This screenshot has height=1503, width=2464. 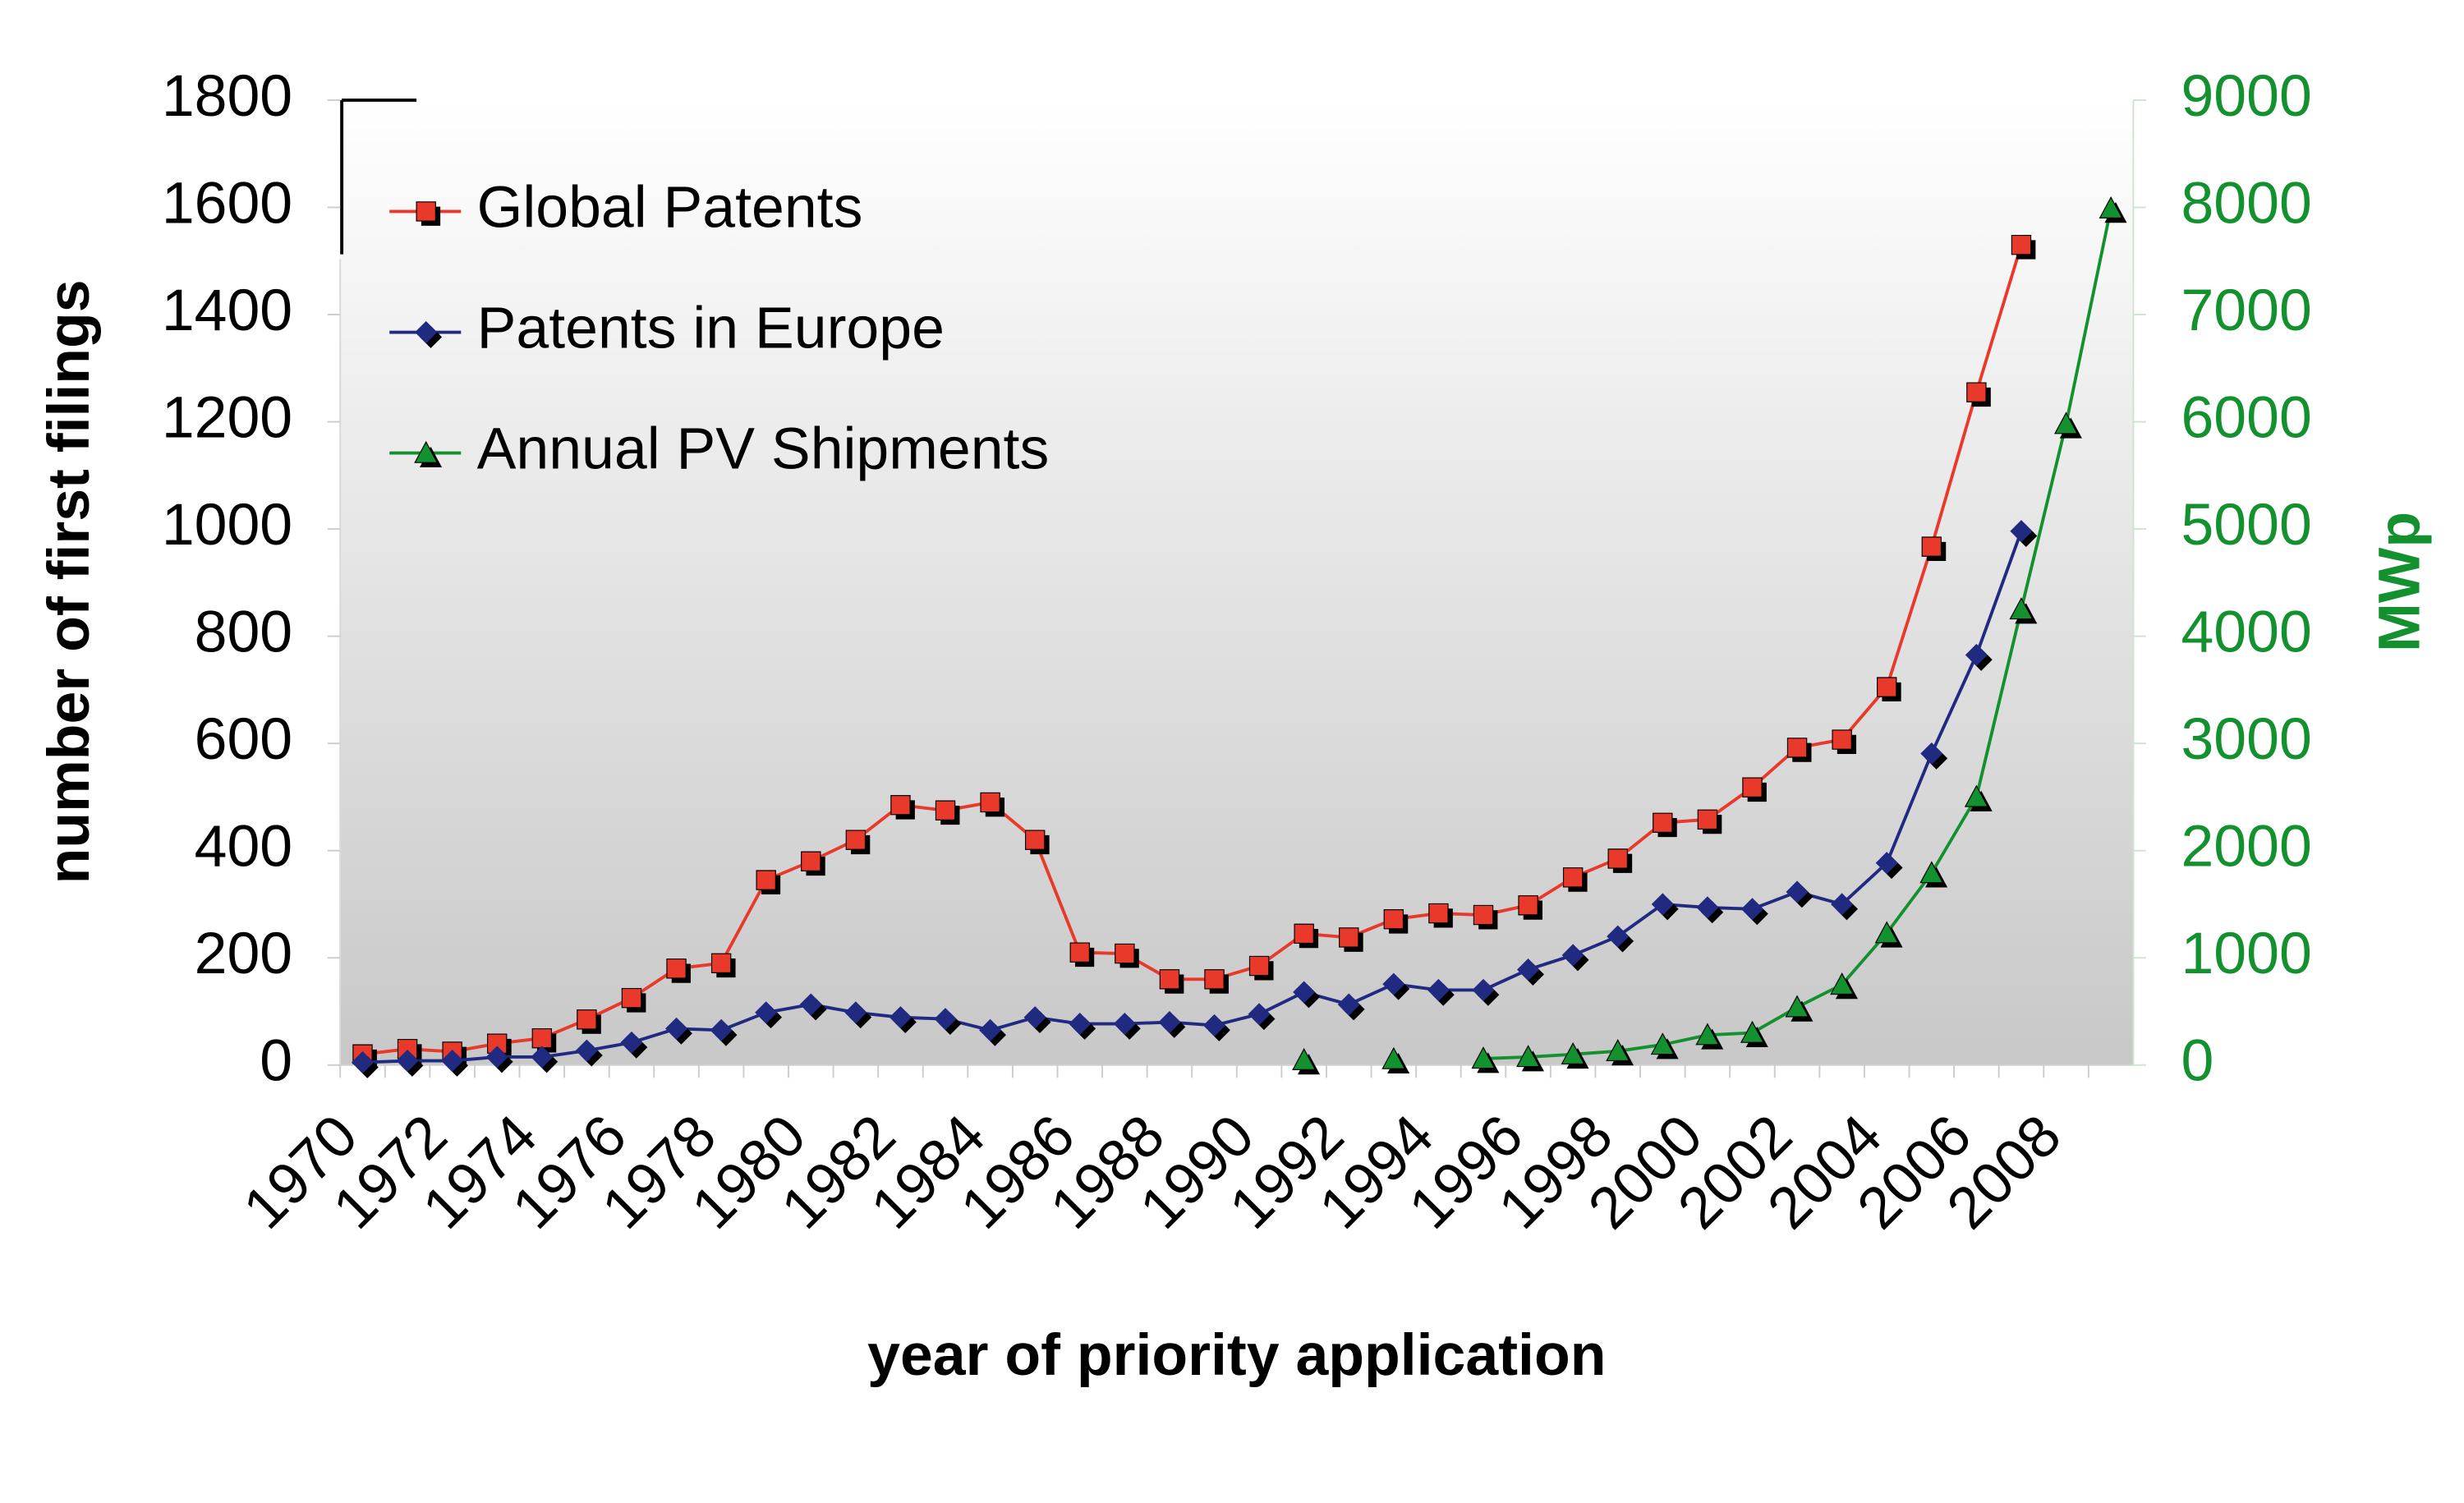 I want to click on y-tick-label: 1400, so click(x=227, y=310).